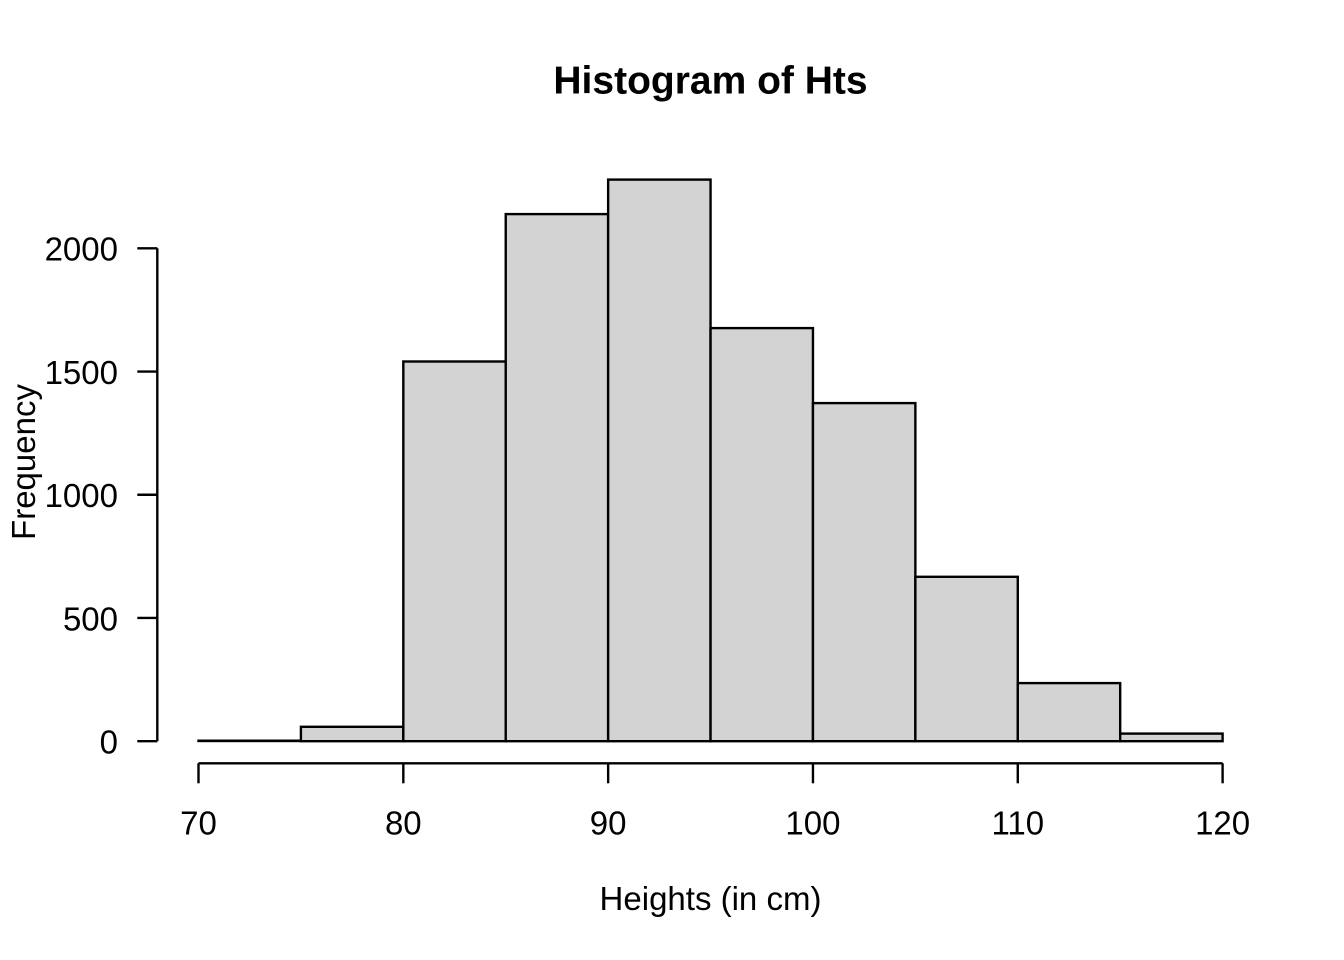 The width and height of the screenshot is (1344, 960). Describe the element at coordinates (403, 822) in the screenshot. I see `svg-text: 80` at that location.